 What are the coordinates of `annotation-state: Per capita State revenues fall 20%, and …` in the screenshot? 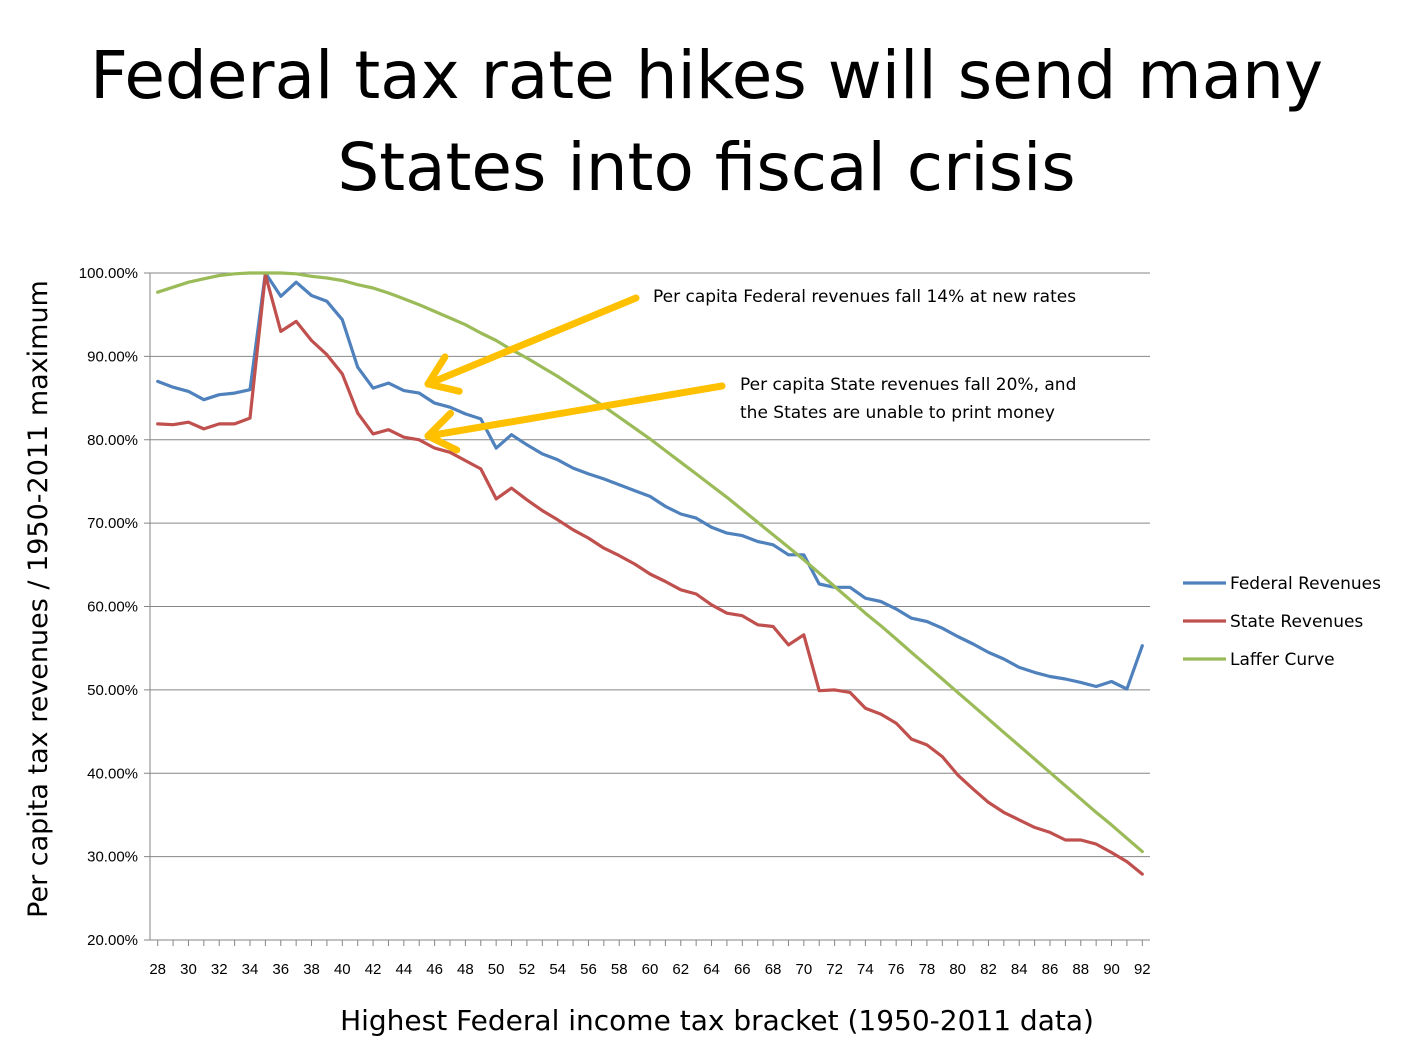 It's located at (750, 414).